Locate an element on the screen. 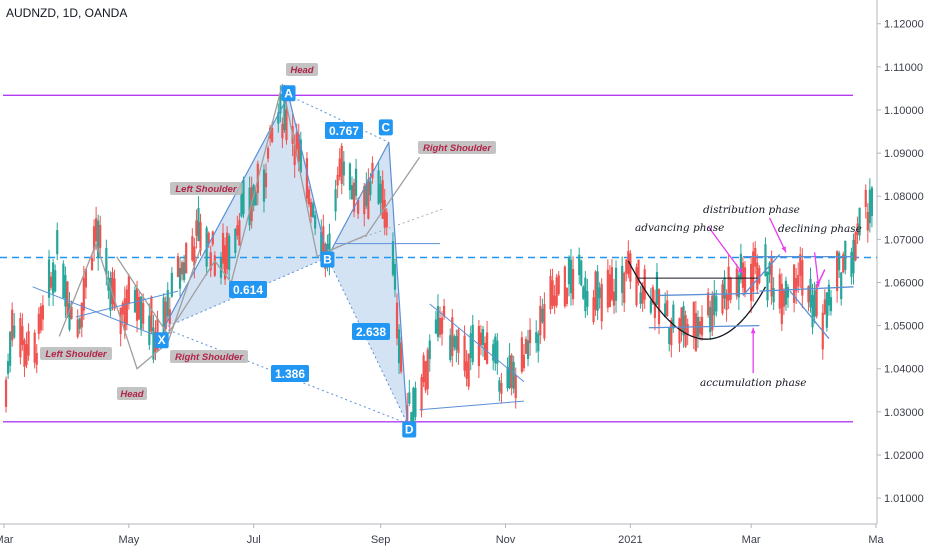 Image resolution: width=932 pixels, height=550 pixels. pattern-leg-xa is located at coordinates (226, 212).